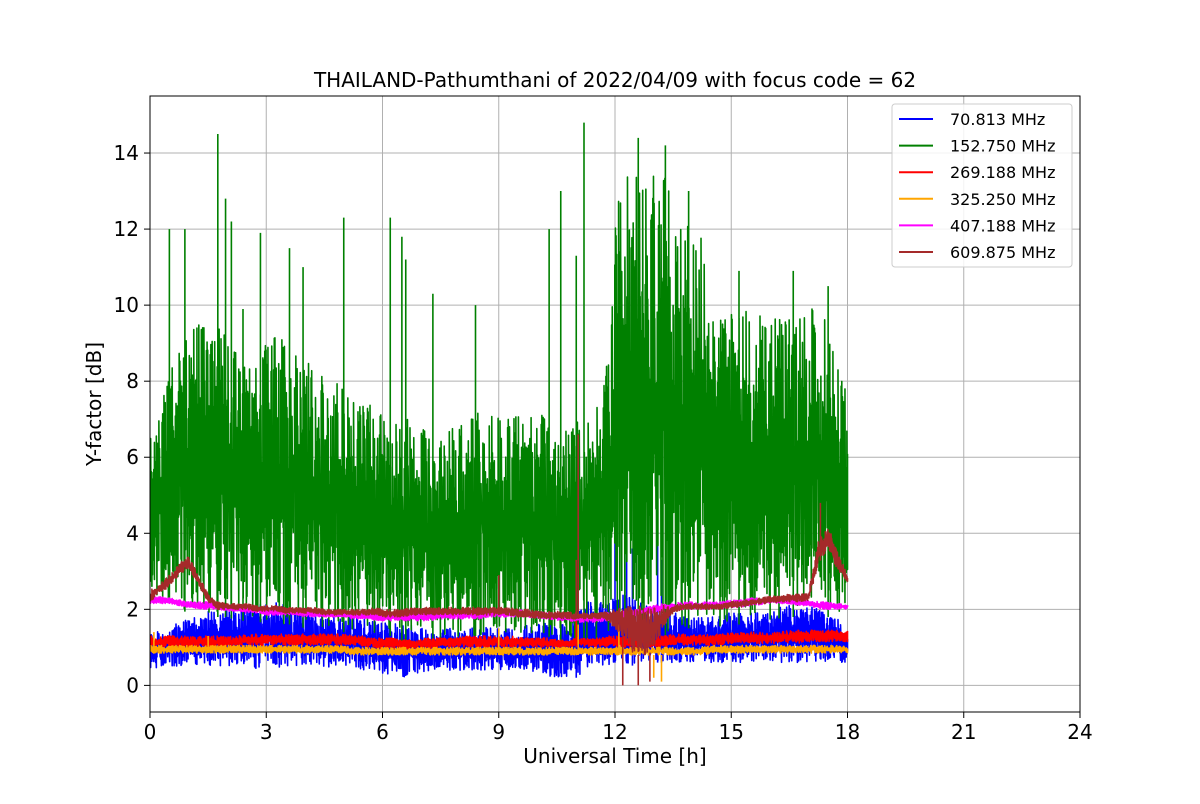 The width and height of the screenshot is (1200, 804). I want to click on x-tick-label: 21, so click(963, 732).